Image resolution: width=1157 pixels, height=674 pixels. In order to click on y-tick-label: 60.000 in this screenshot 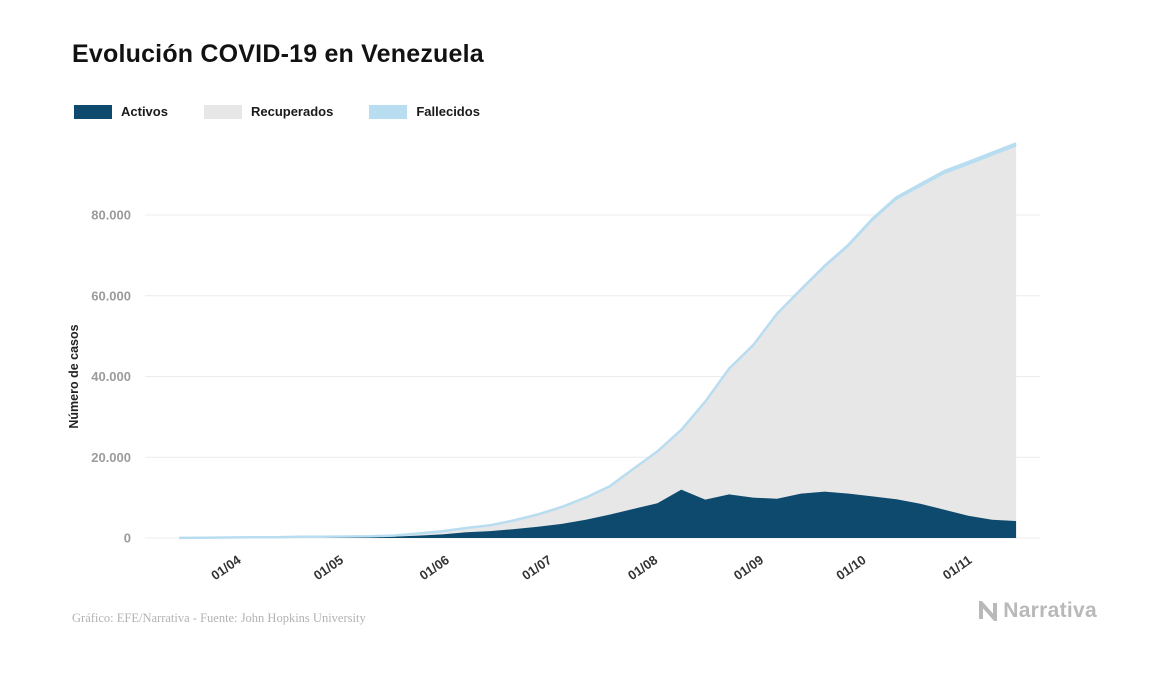, I will do `click(111, 295)`.